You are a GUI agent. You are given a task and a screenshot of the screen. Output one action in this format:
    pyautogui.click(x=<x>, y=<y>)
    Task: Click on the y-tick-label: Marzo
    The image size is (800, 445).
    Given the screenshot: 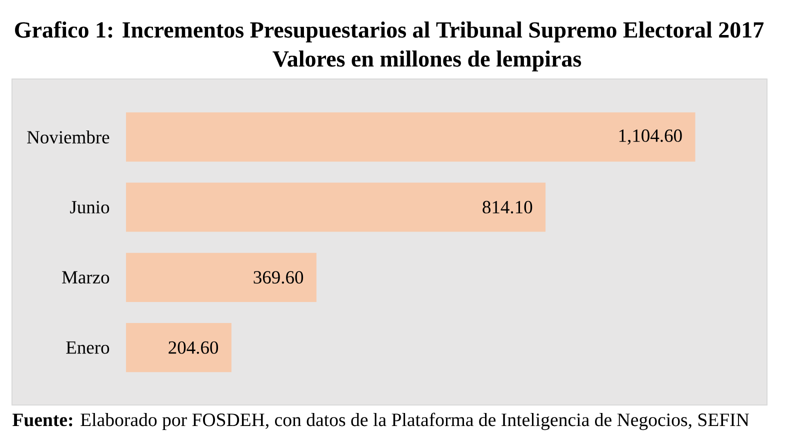 What is the action you would take?
    pyautogui.click(x=86, y=277)
    